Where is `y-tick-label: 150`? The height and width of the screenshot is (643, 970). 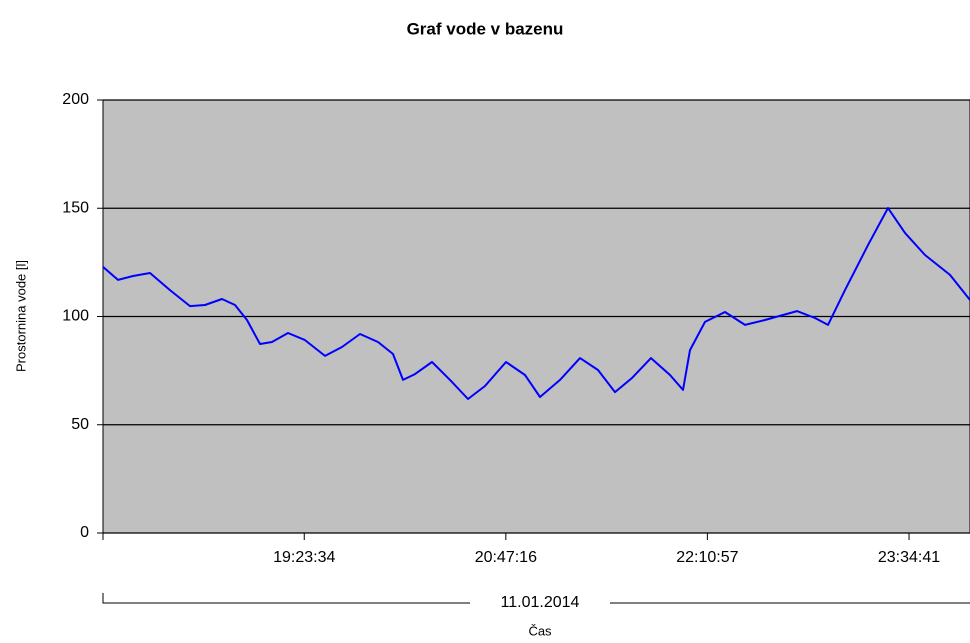
y-tick-label: 150 is located at coordinates (75, 207).